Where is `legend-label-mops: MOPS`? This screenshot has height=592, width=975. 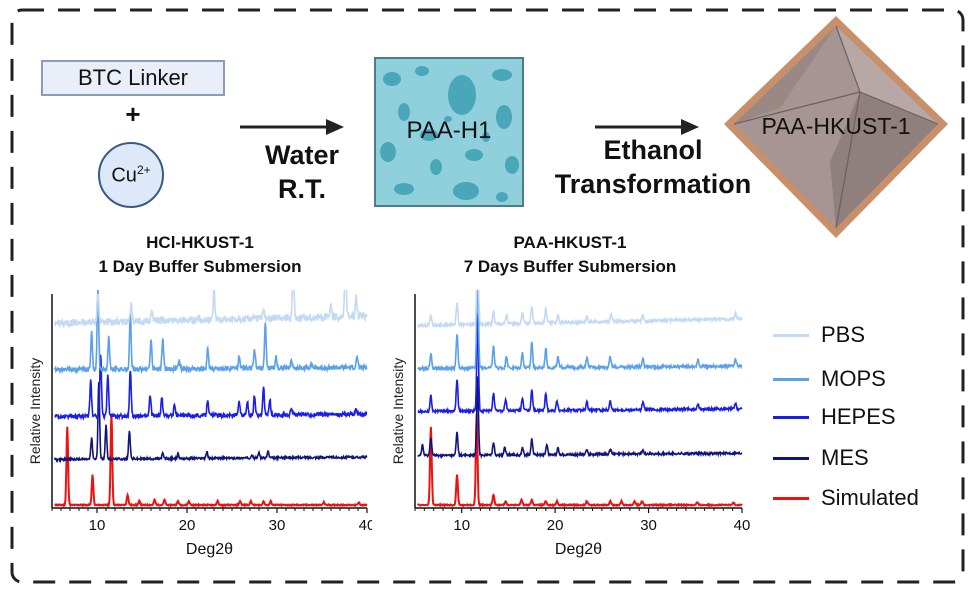
legend-label-mops: MOPS is located at coordinates (853, 378).